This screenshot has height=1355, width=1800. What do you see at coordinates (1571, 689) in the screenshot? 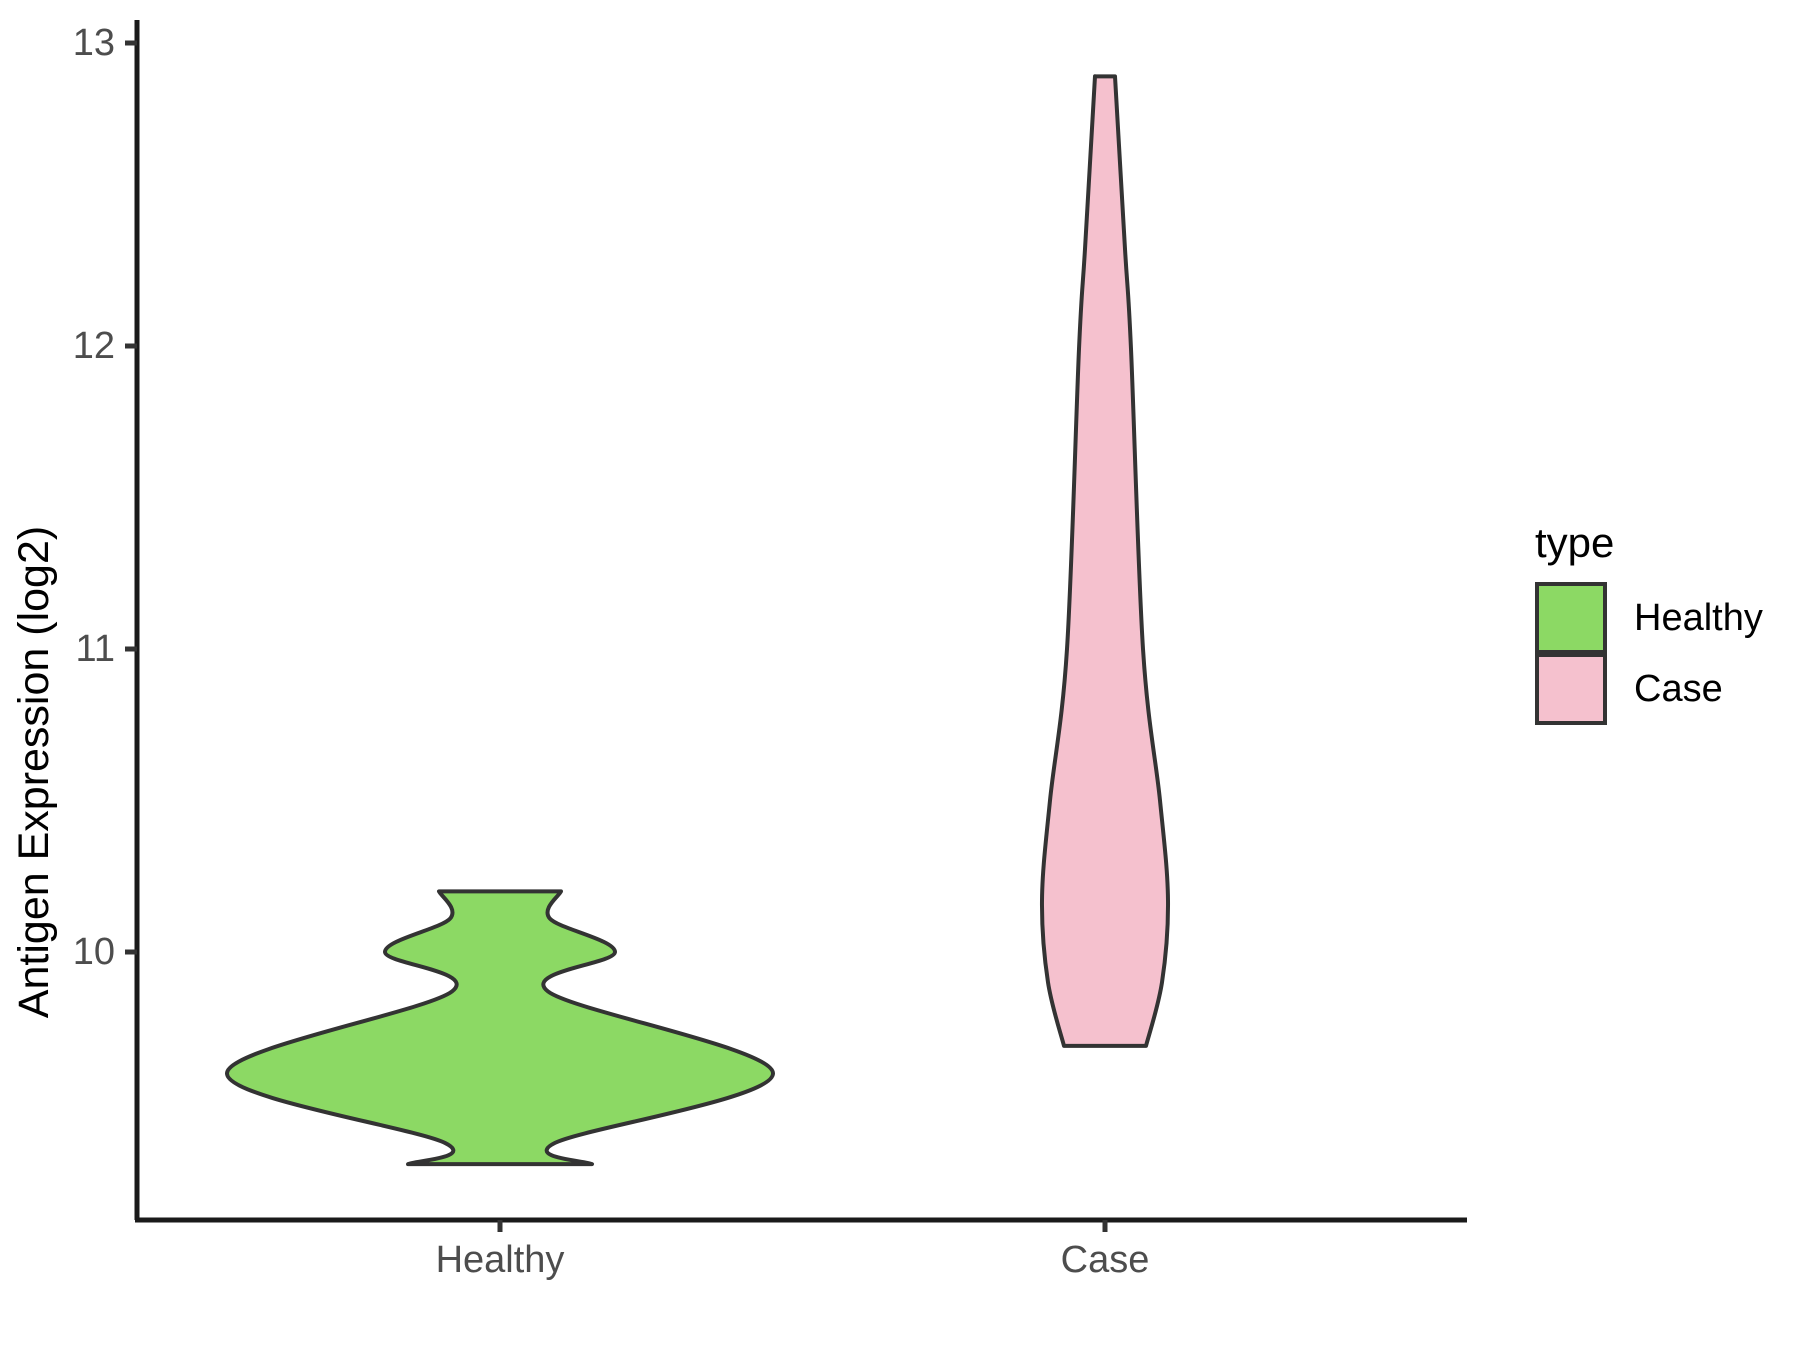
I see `legend-swatch-case` at bounding box center [1571, 689].